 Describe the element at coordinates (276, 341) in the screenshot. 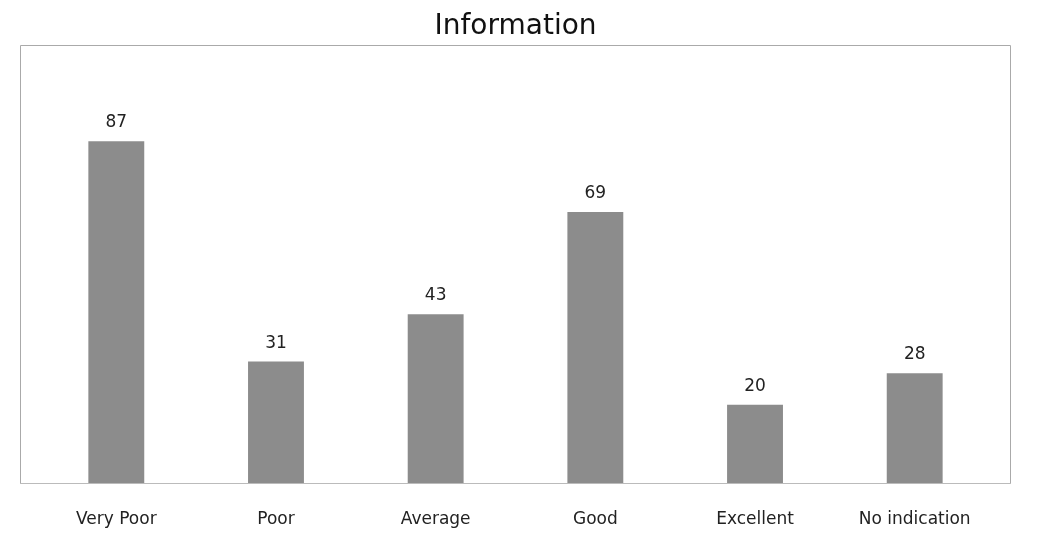

I see `data-label: 31` at that location.